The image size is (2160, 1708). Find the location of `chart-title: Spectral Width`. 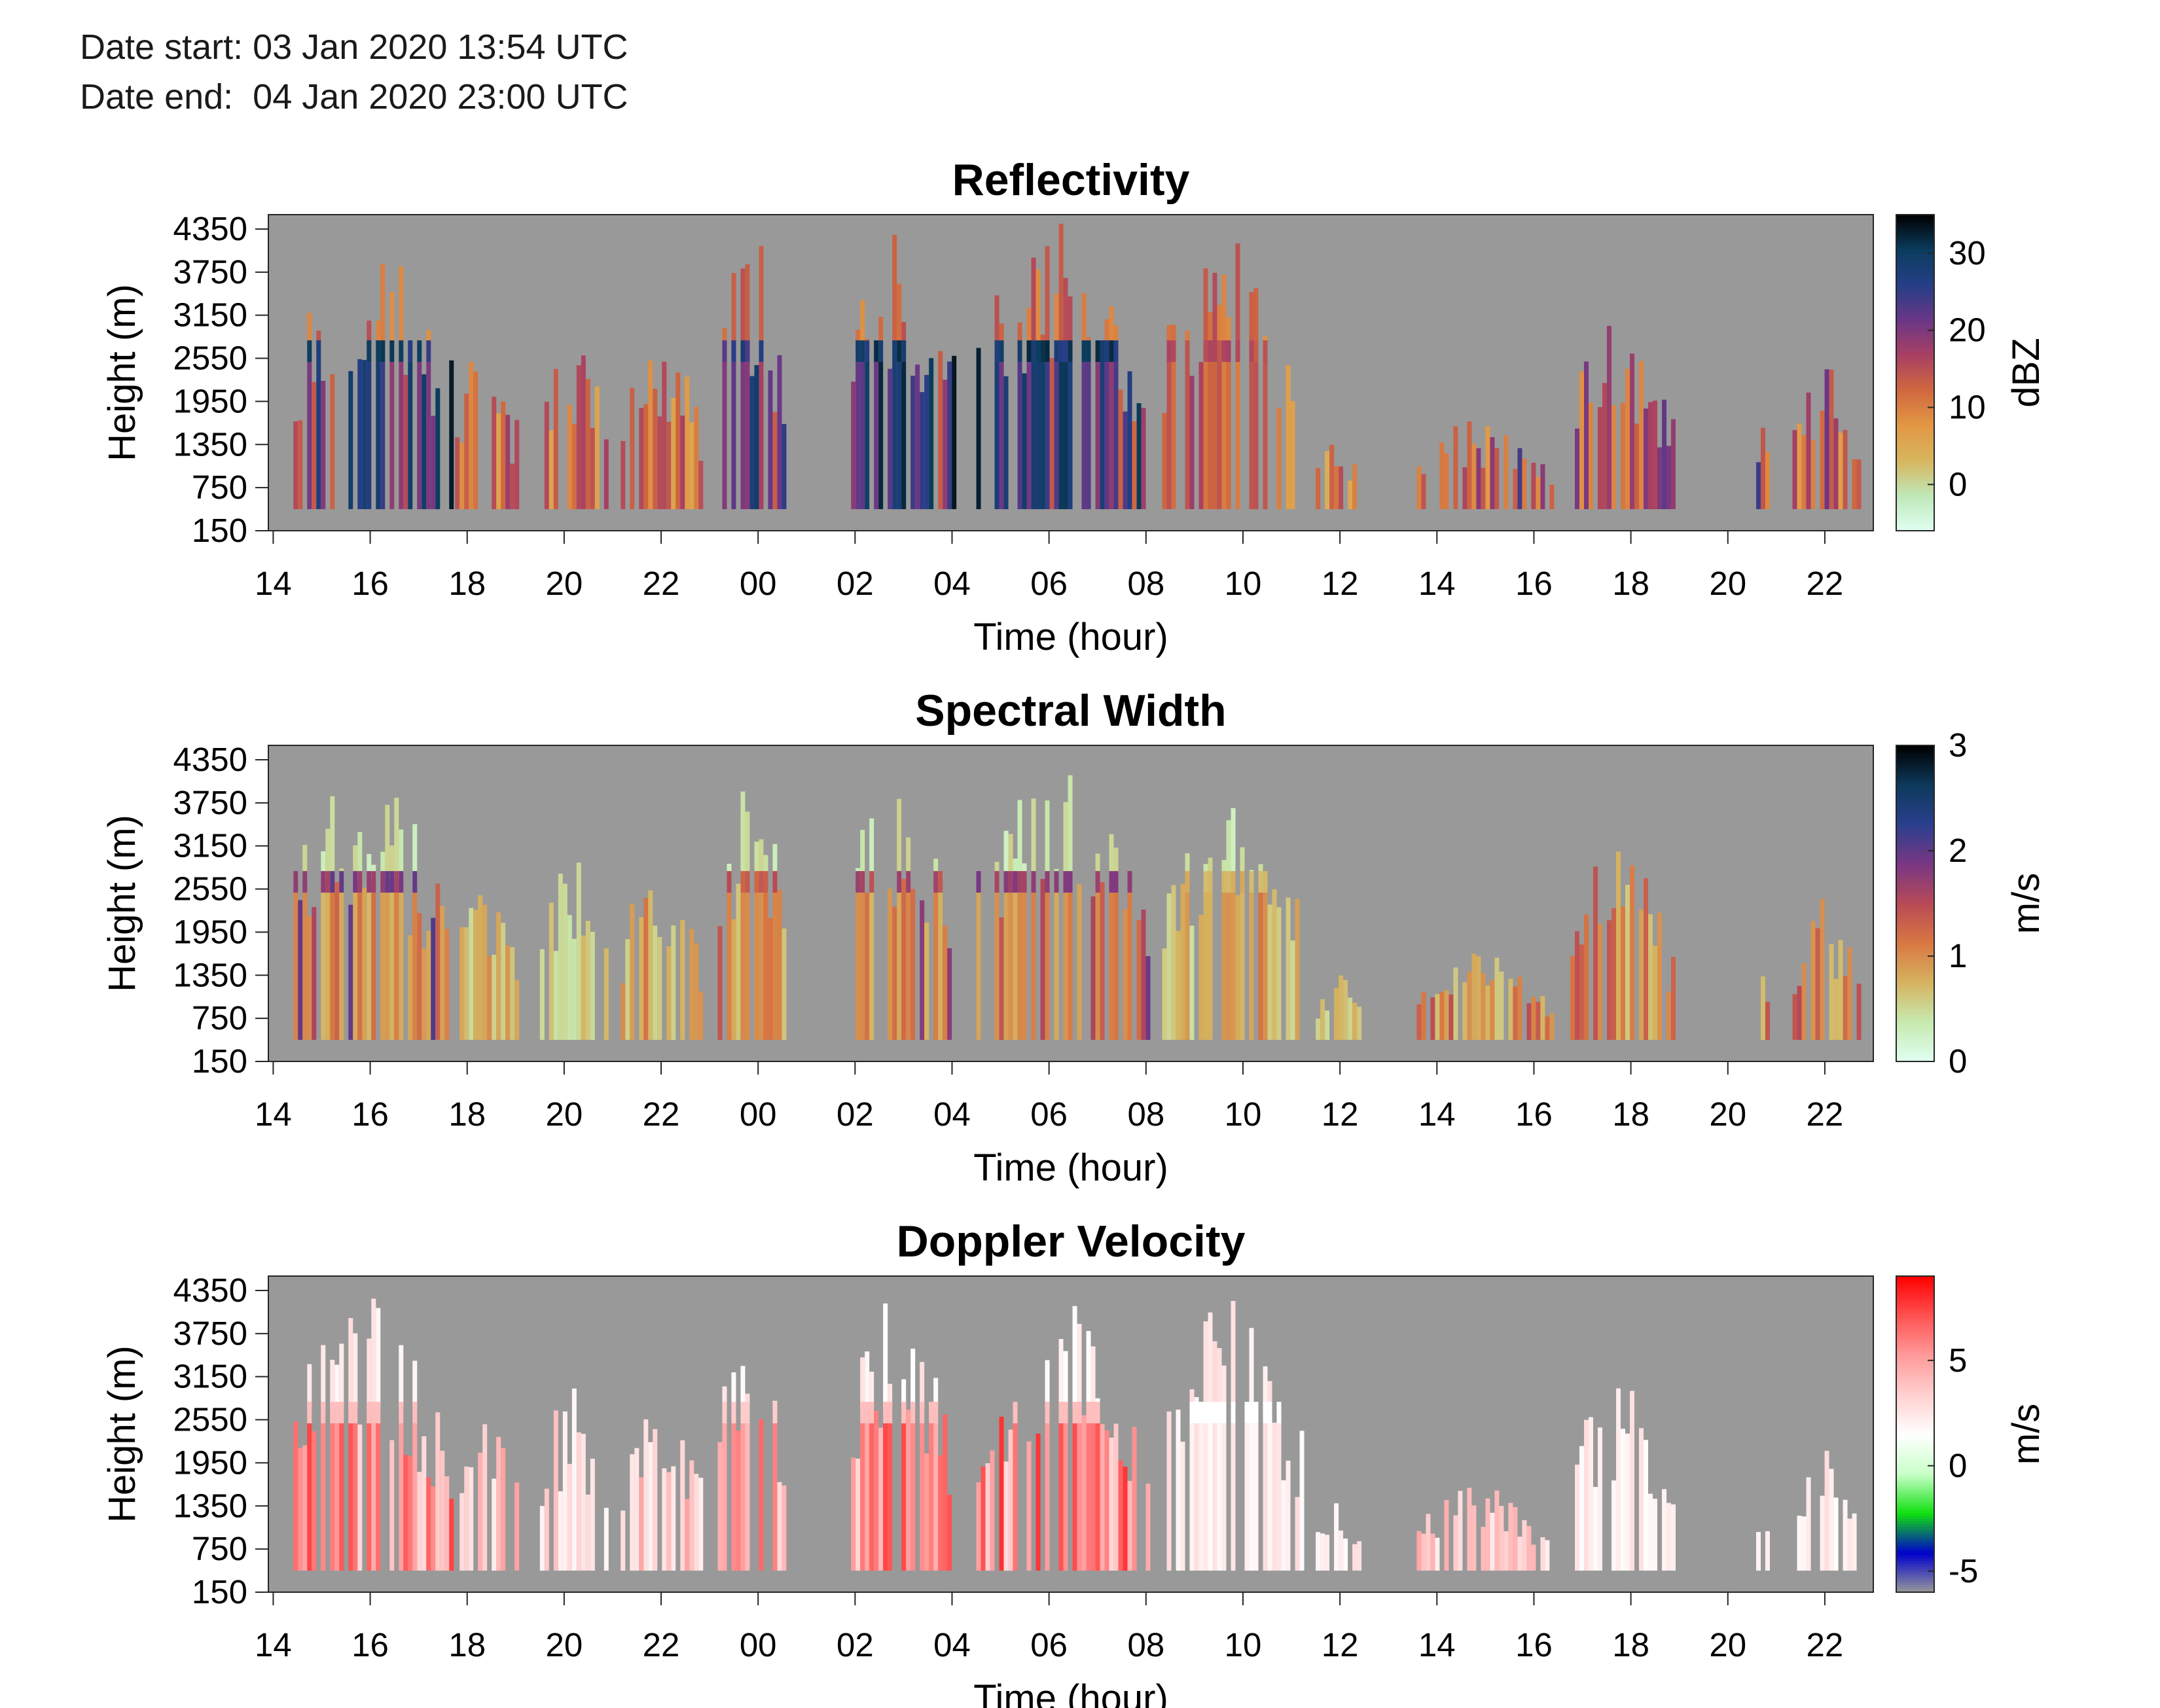

chart-title: Spectral Width is located at coordinates (1070, 711).